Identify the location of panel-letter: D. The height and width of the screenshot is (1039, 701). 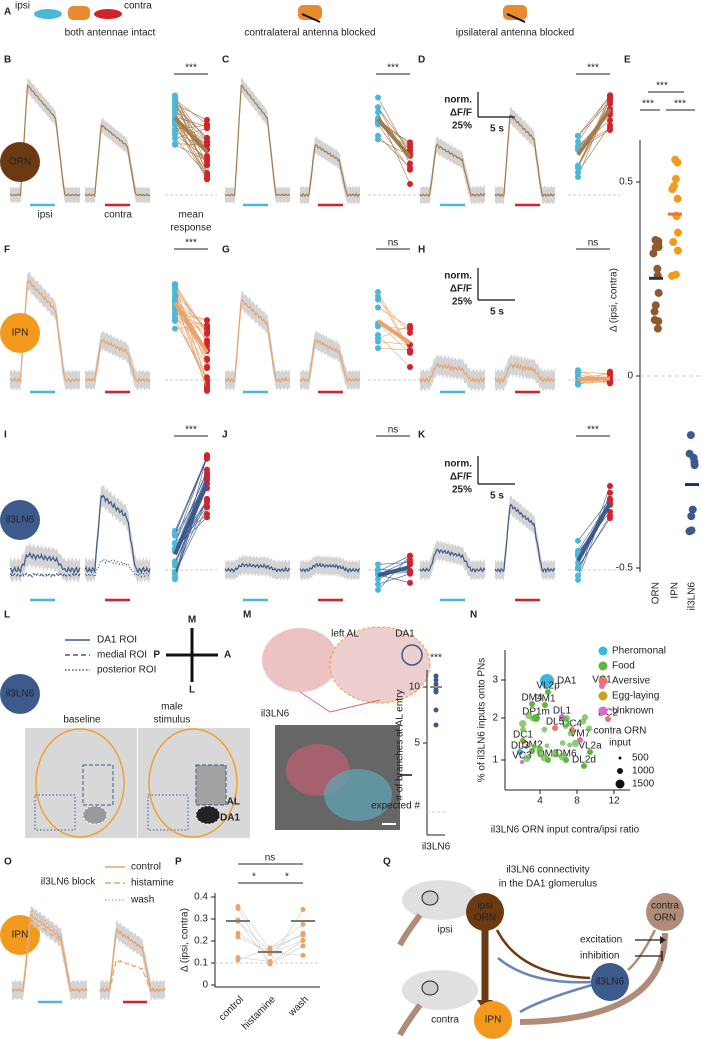
(421, 60).